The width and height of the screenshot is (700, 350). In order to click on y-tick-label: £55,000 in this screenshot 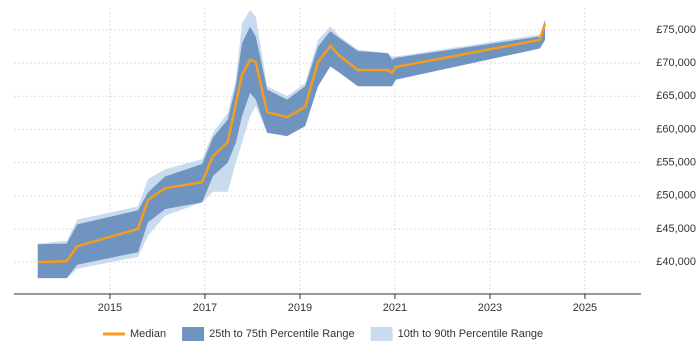, I will do `click(676, 163)`.